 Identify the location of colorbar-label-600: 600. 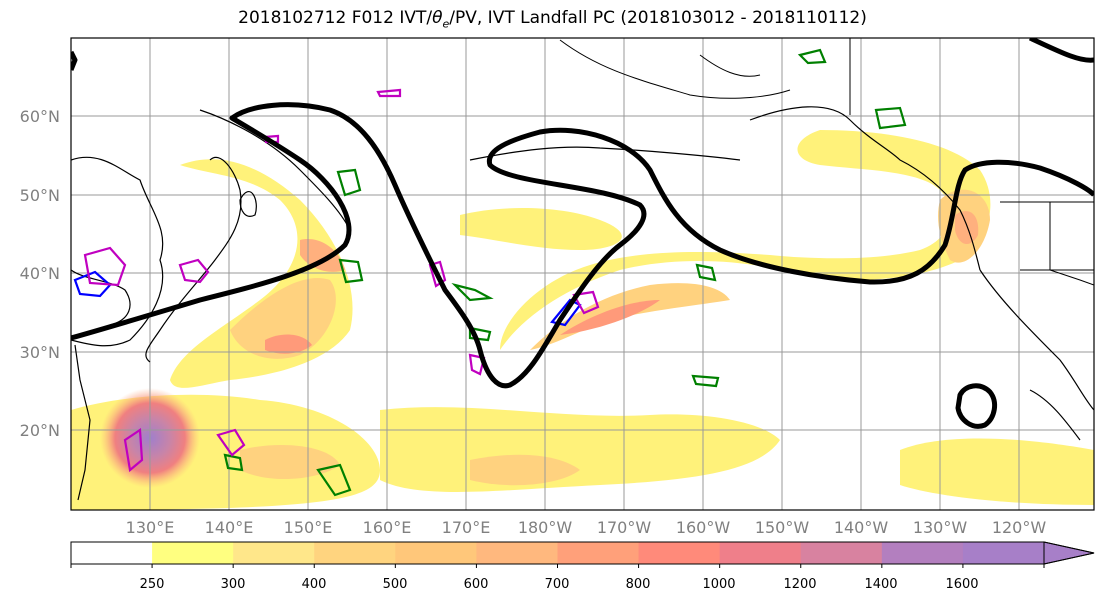
(476, 584).